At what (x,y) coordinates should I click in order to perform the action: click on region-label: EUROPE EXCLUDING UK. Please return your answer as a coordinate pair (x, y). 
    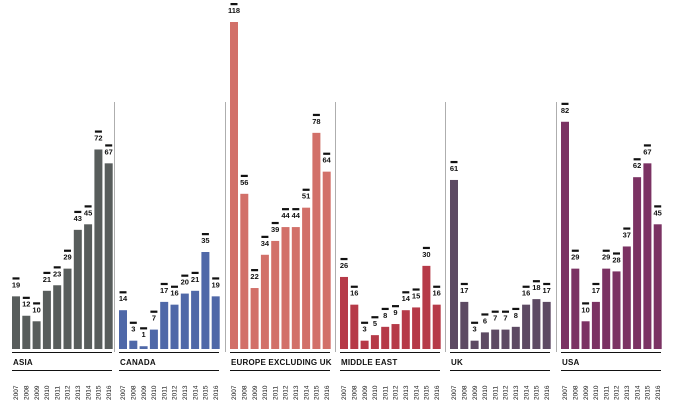
    Looking at the image, I should click on (281, 362).